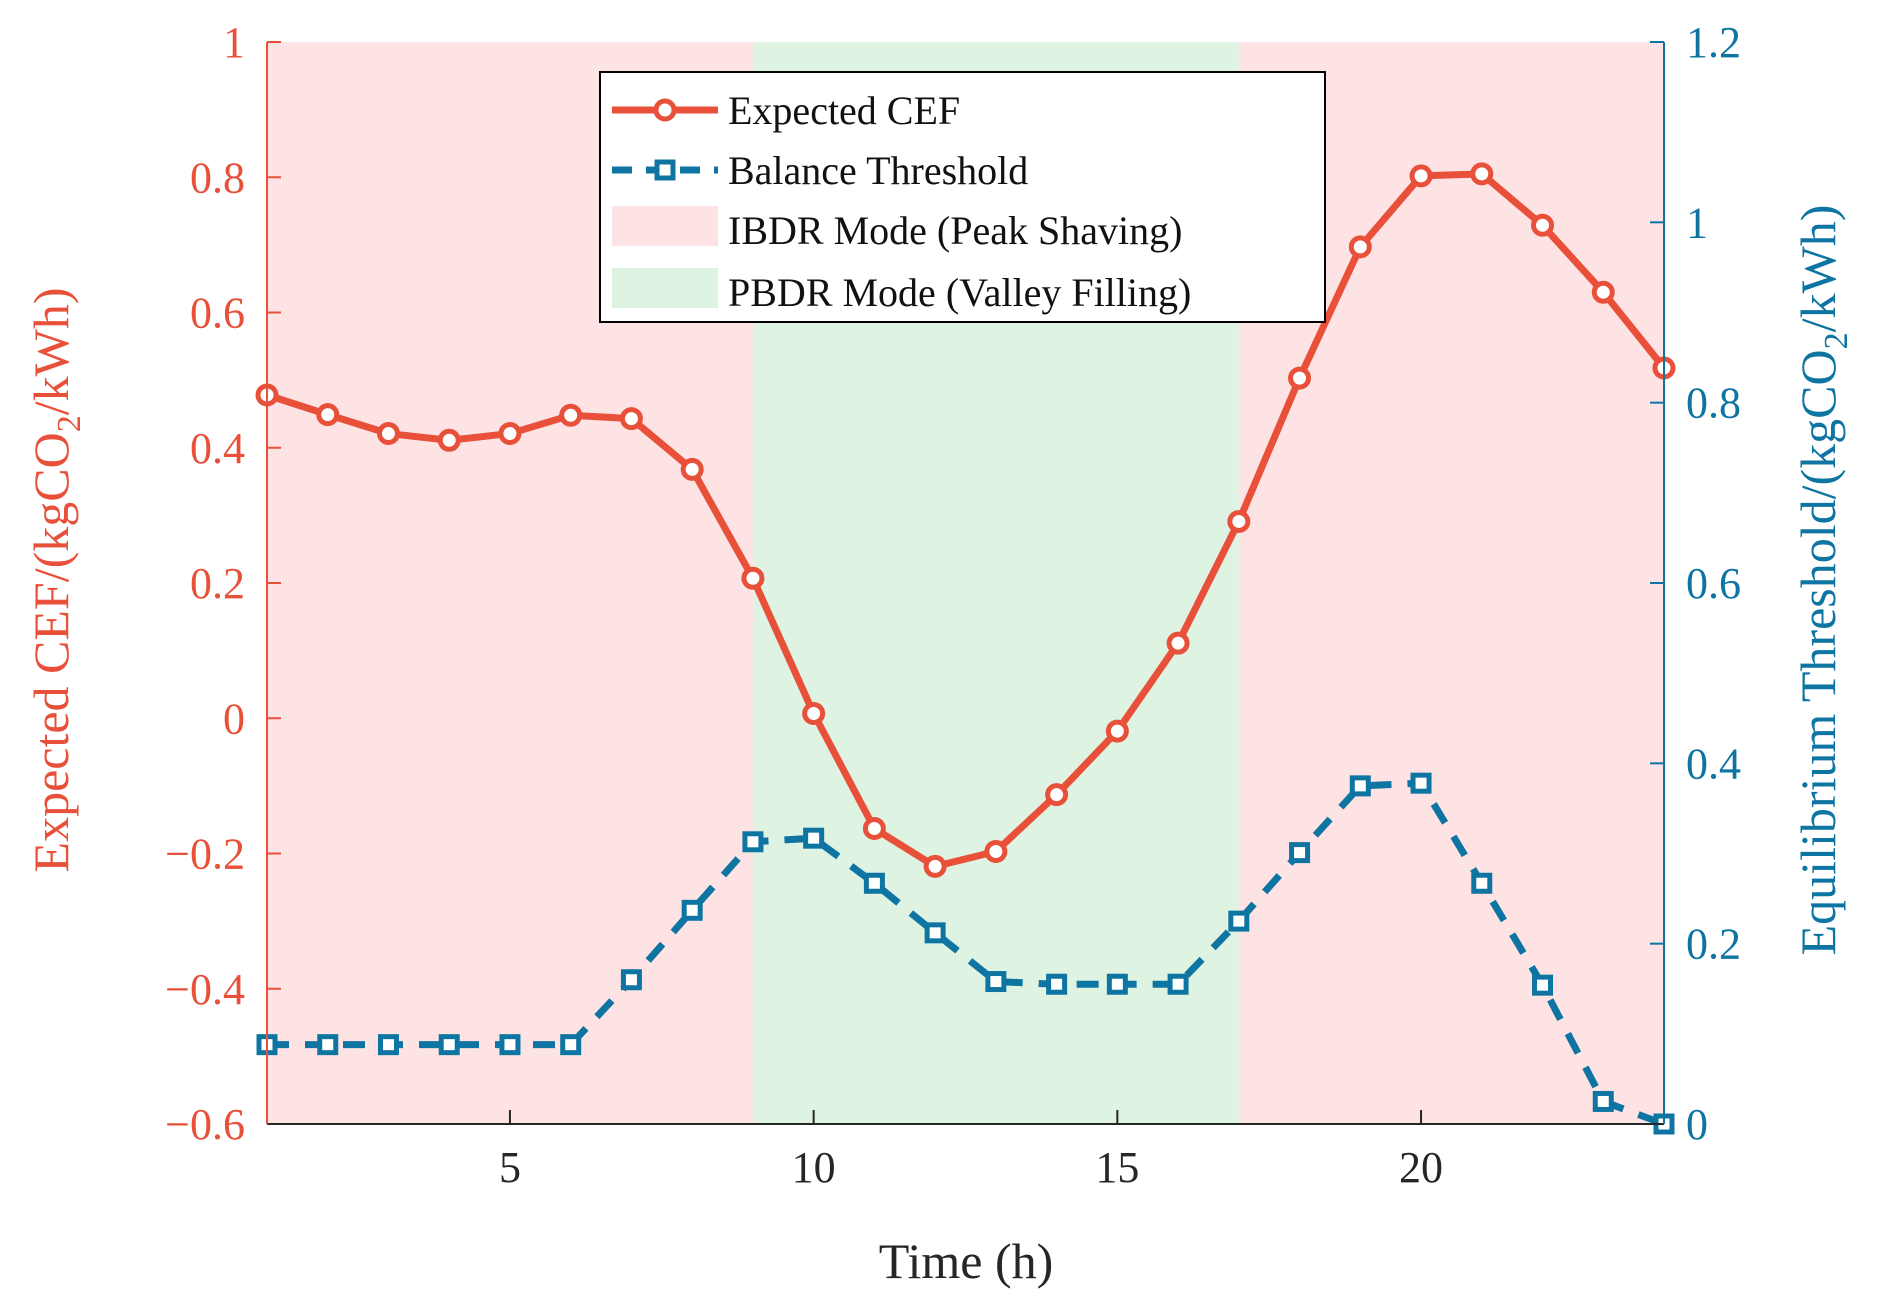 Image resolution: width=1887 pixels, height=1298 pixels. I want to click on left-y-tick-label-2: −0.2, so click(205, 854).